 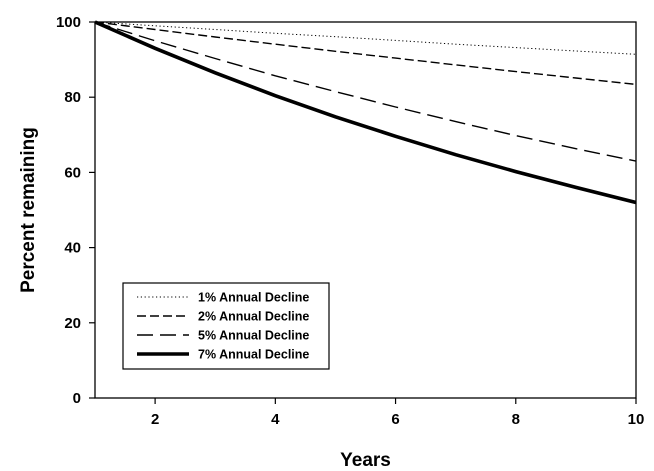 I want to click on legend-label-2: 2% Annual Decline, so click(x=253, y=317).